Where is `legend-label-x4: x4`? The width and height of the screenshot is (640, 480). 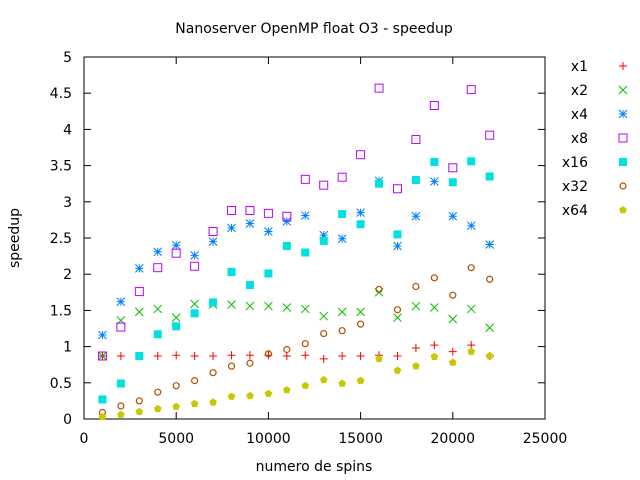
legend-label-x4: x4 is located at coordinates (579, 115).